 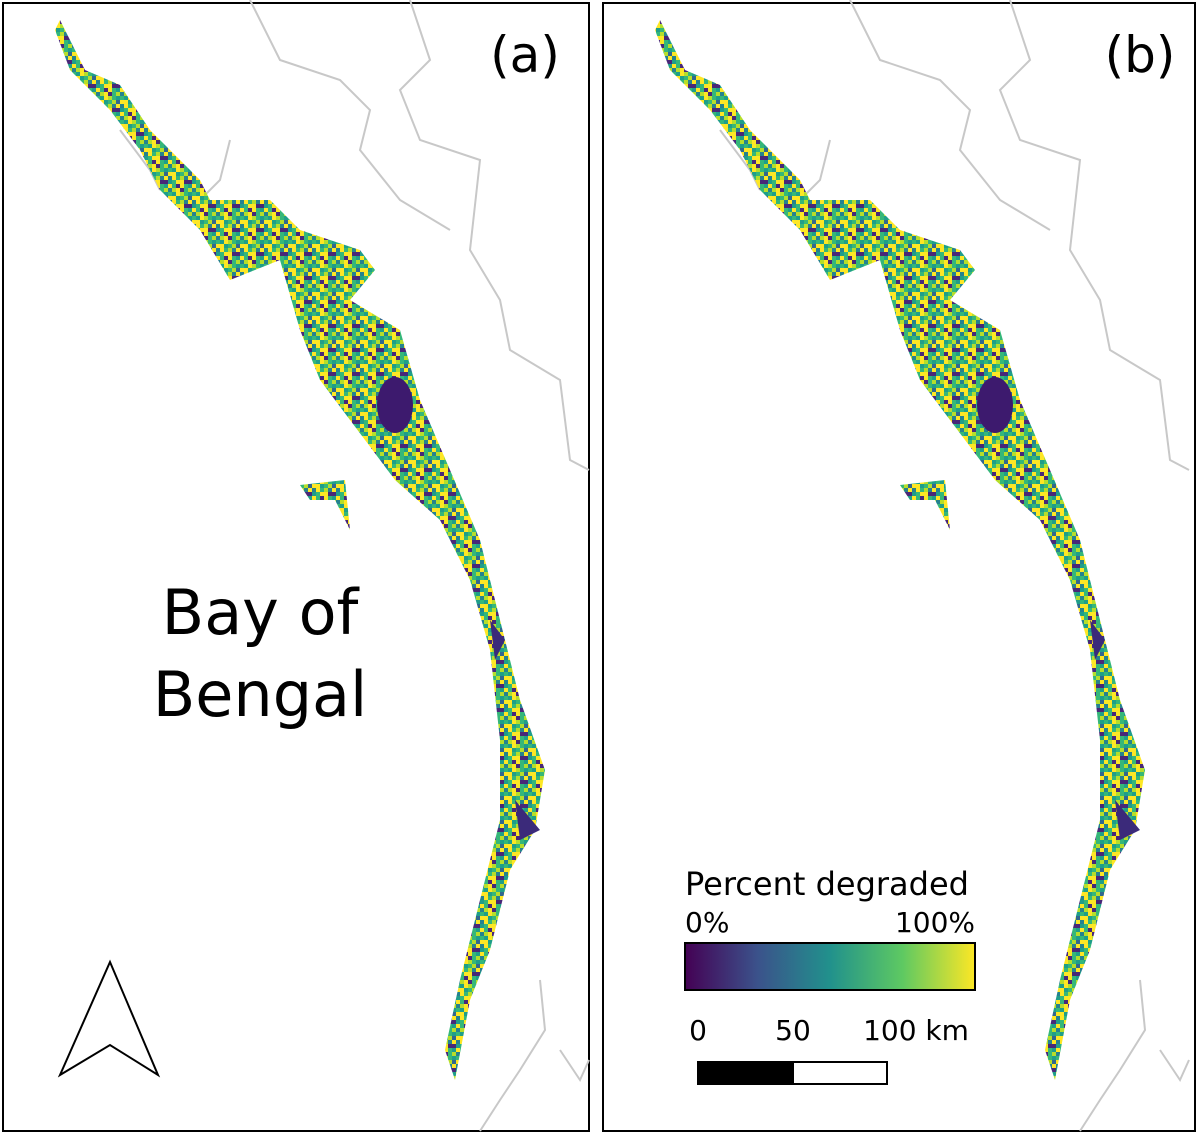 I want to click on panel-label: (a), so click(x=525, y=55).